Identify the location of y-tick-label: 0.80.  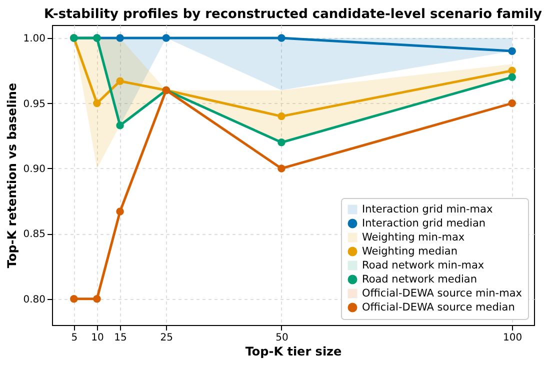
(34, 300).